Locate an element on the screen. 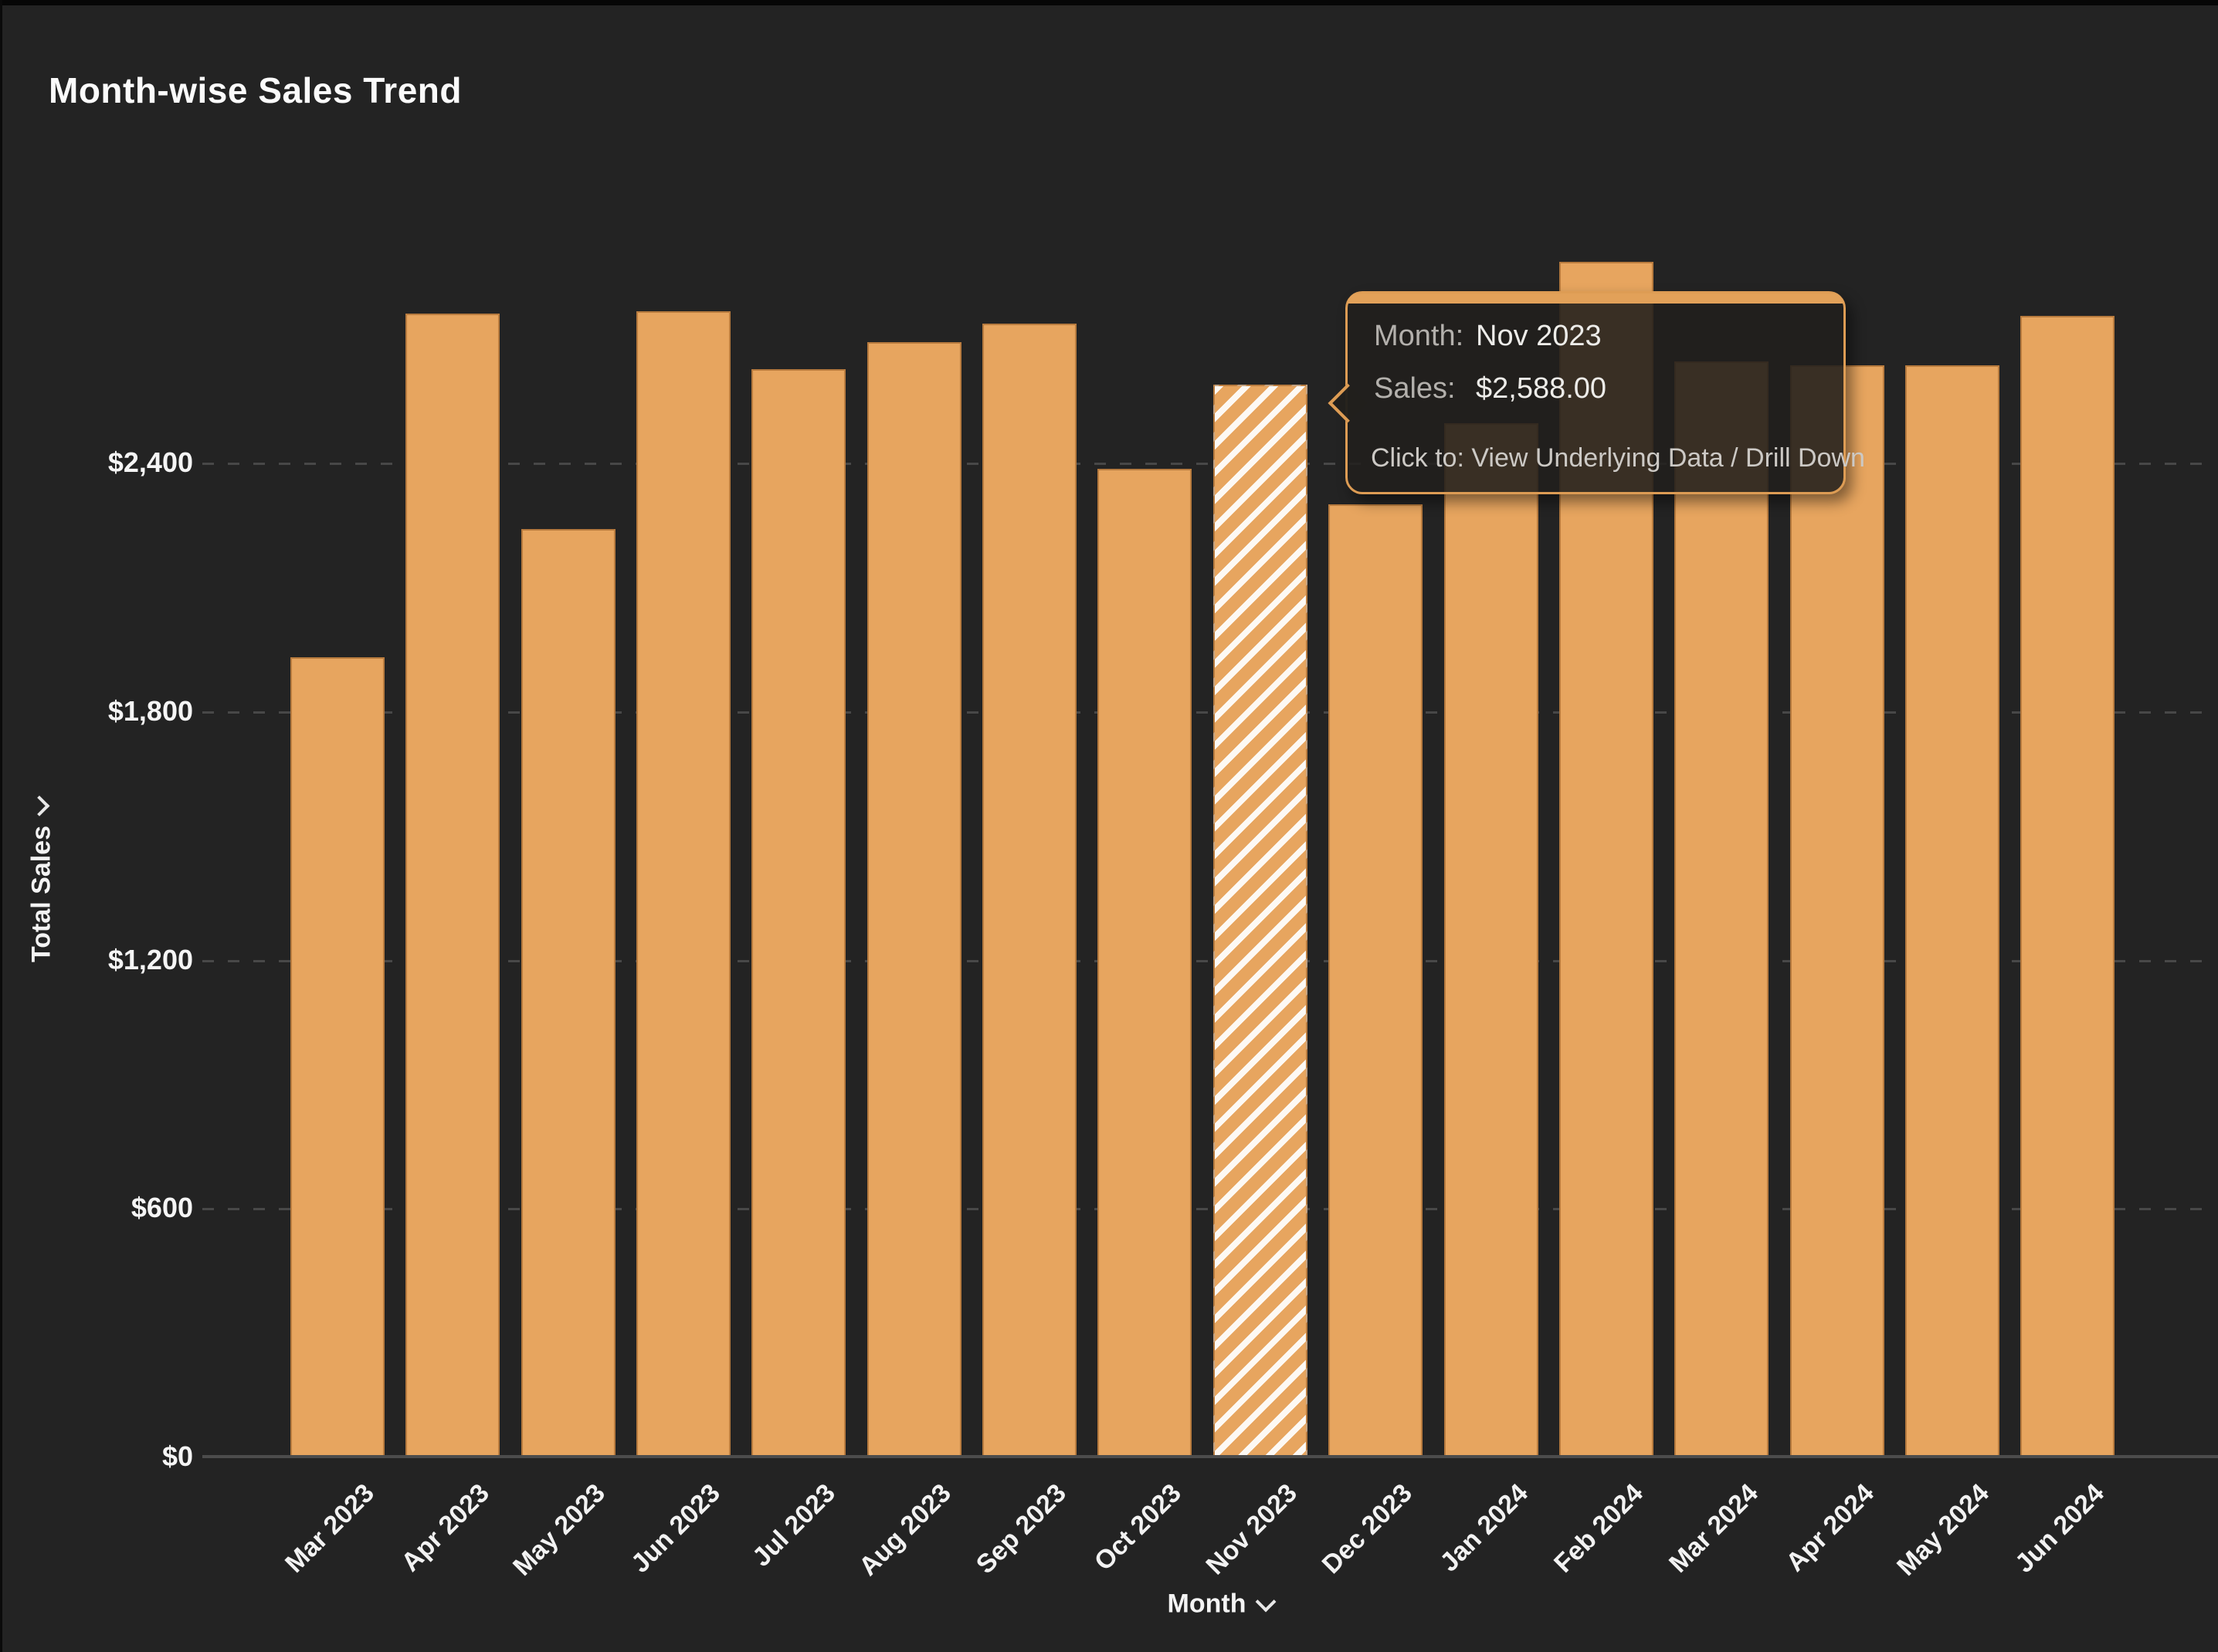  y-tick-label: $1,200 is located at coordinates (150, 959).